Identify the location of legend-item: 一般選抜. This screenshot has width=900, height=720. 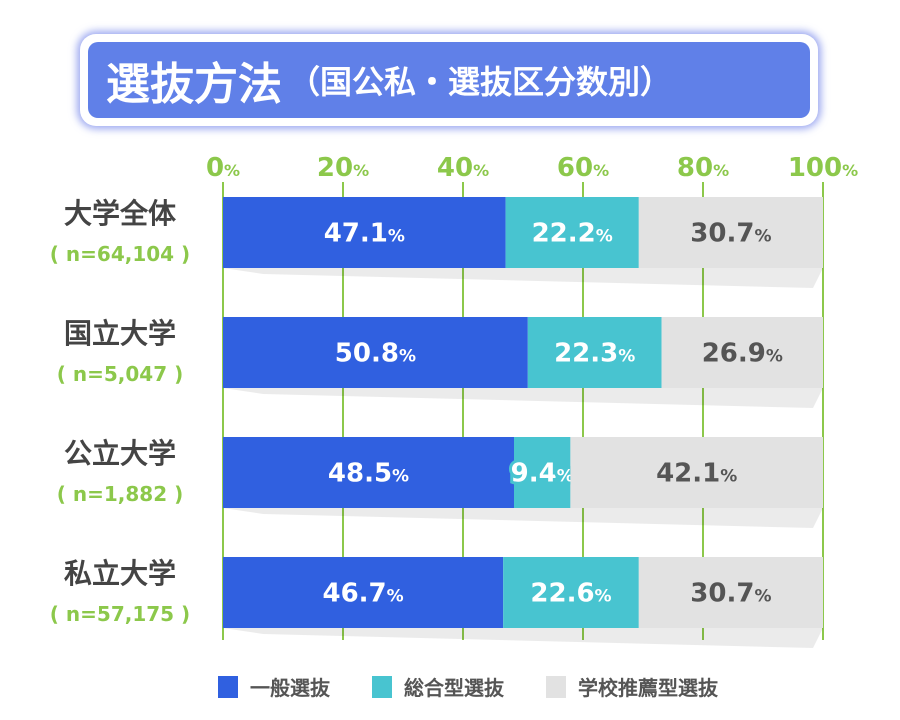
(274, 686).